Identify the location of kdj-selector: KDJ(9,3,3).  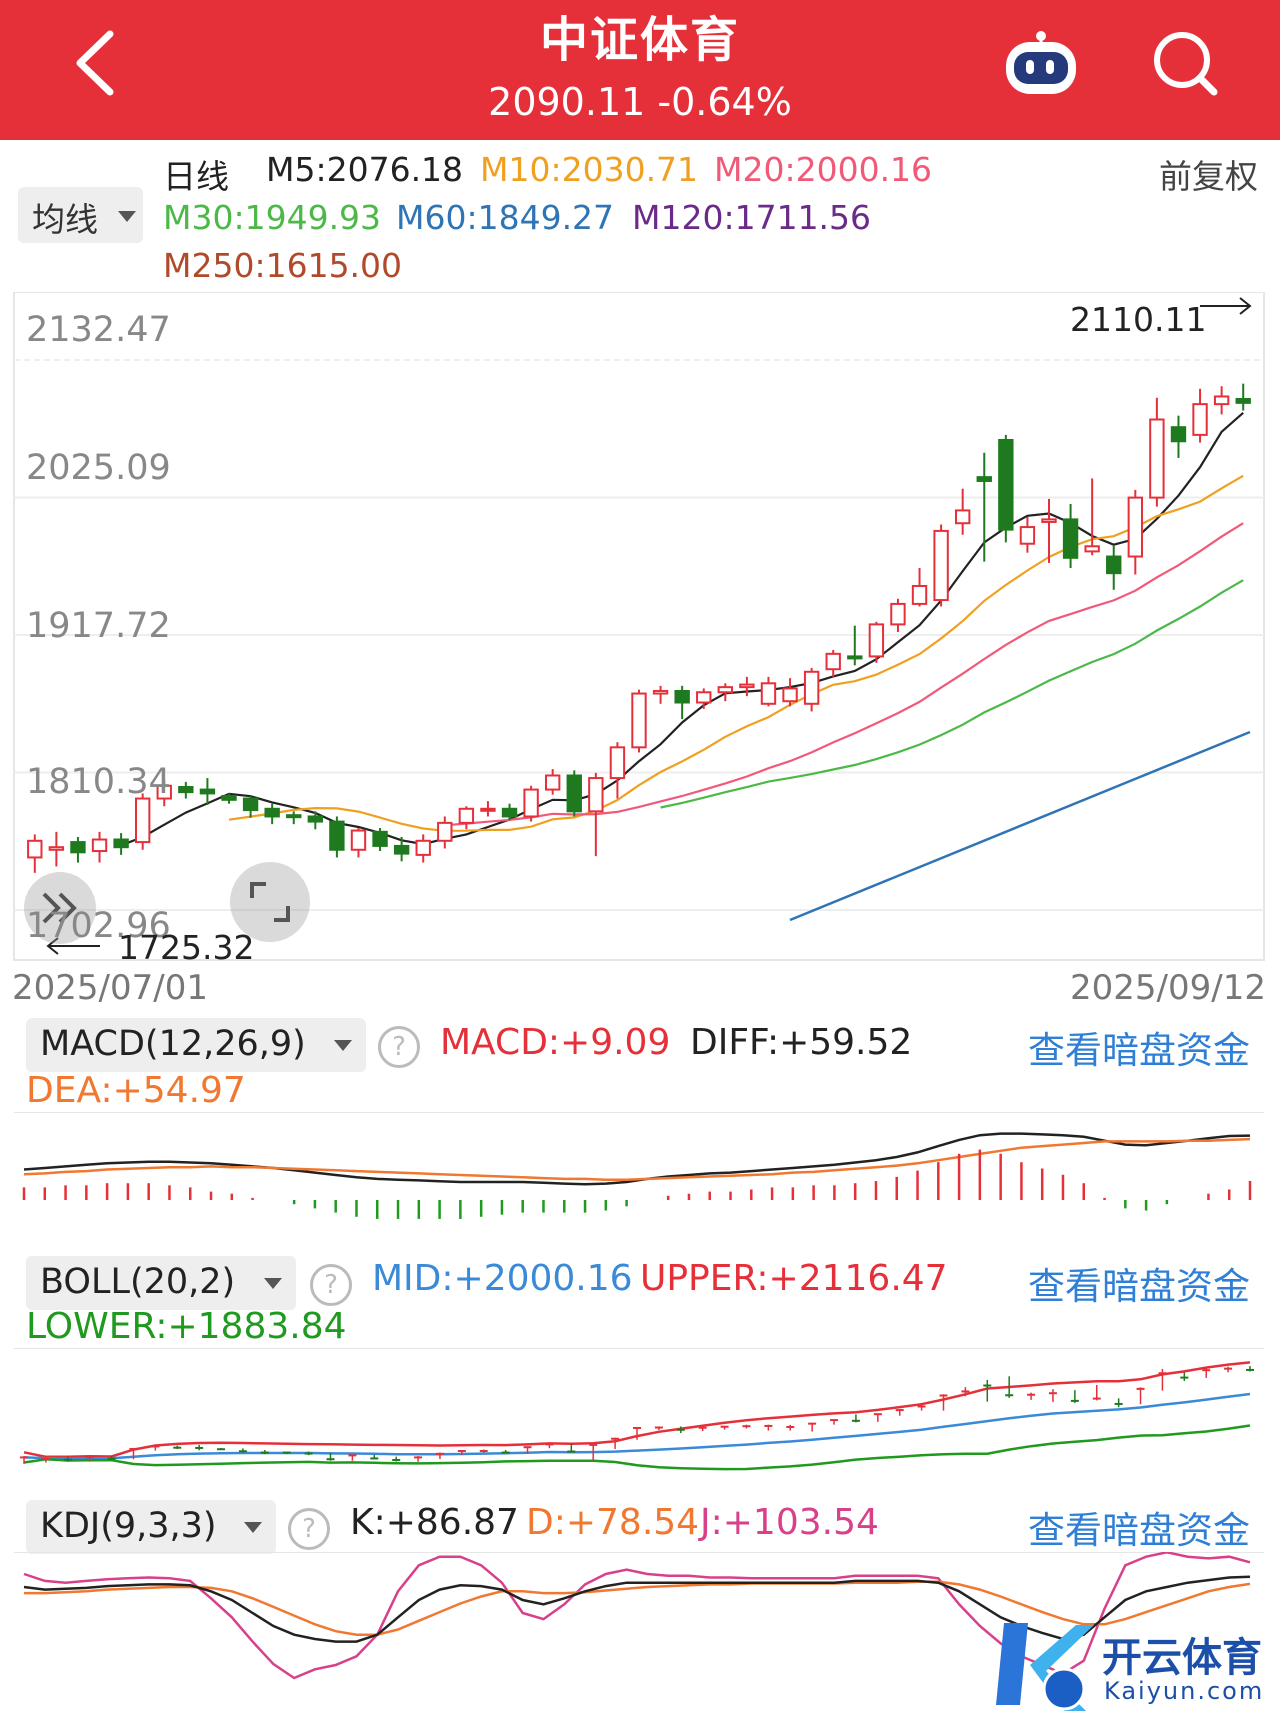
(151, 1527).